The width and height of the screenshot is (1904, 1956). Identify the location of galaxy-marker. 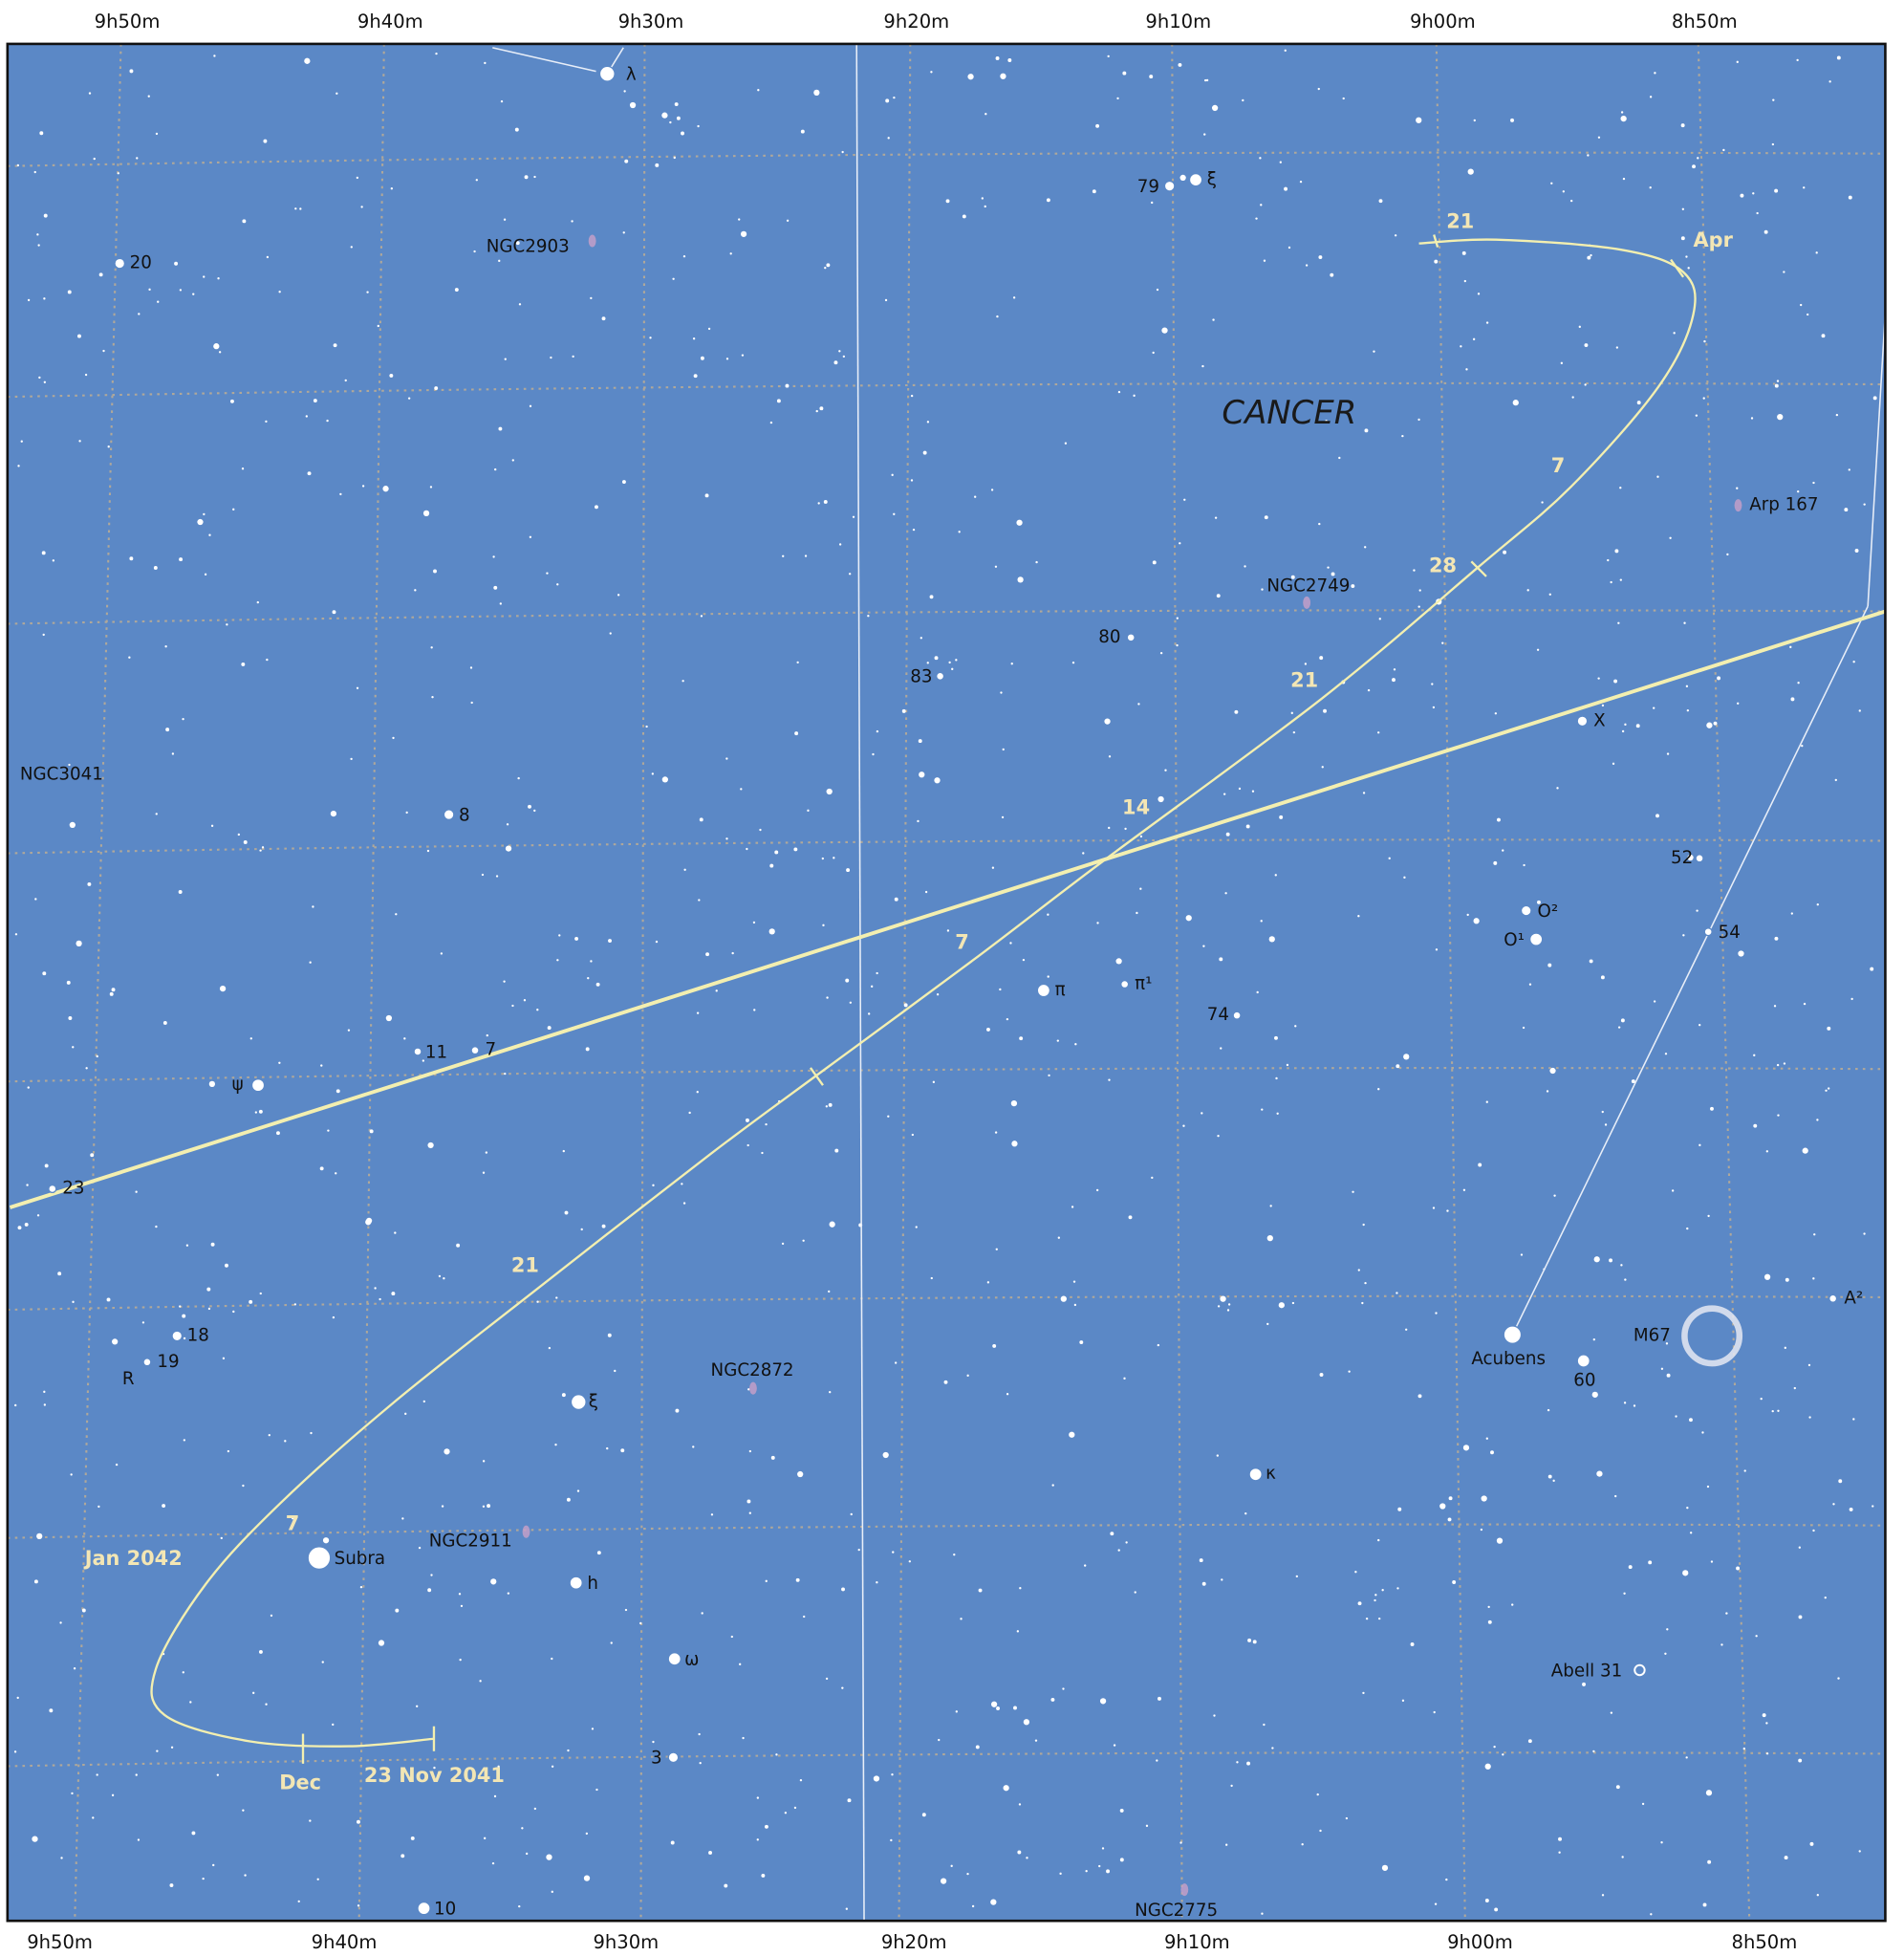
(753, 1388).